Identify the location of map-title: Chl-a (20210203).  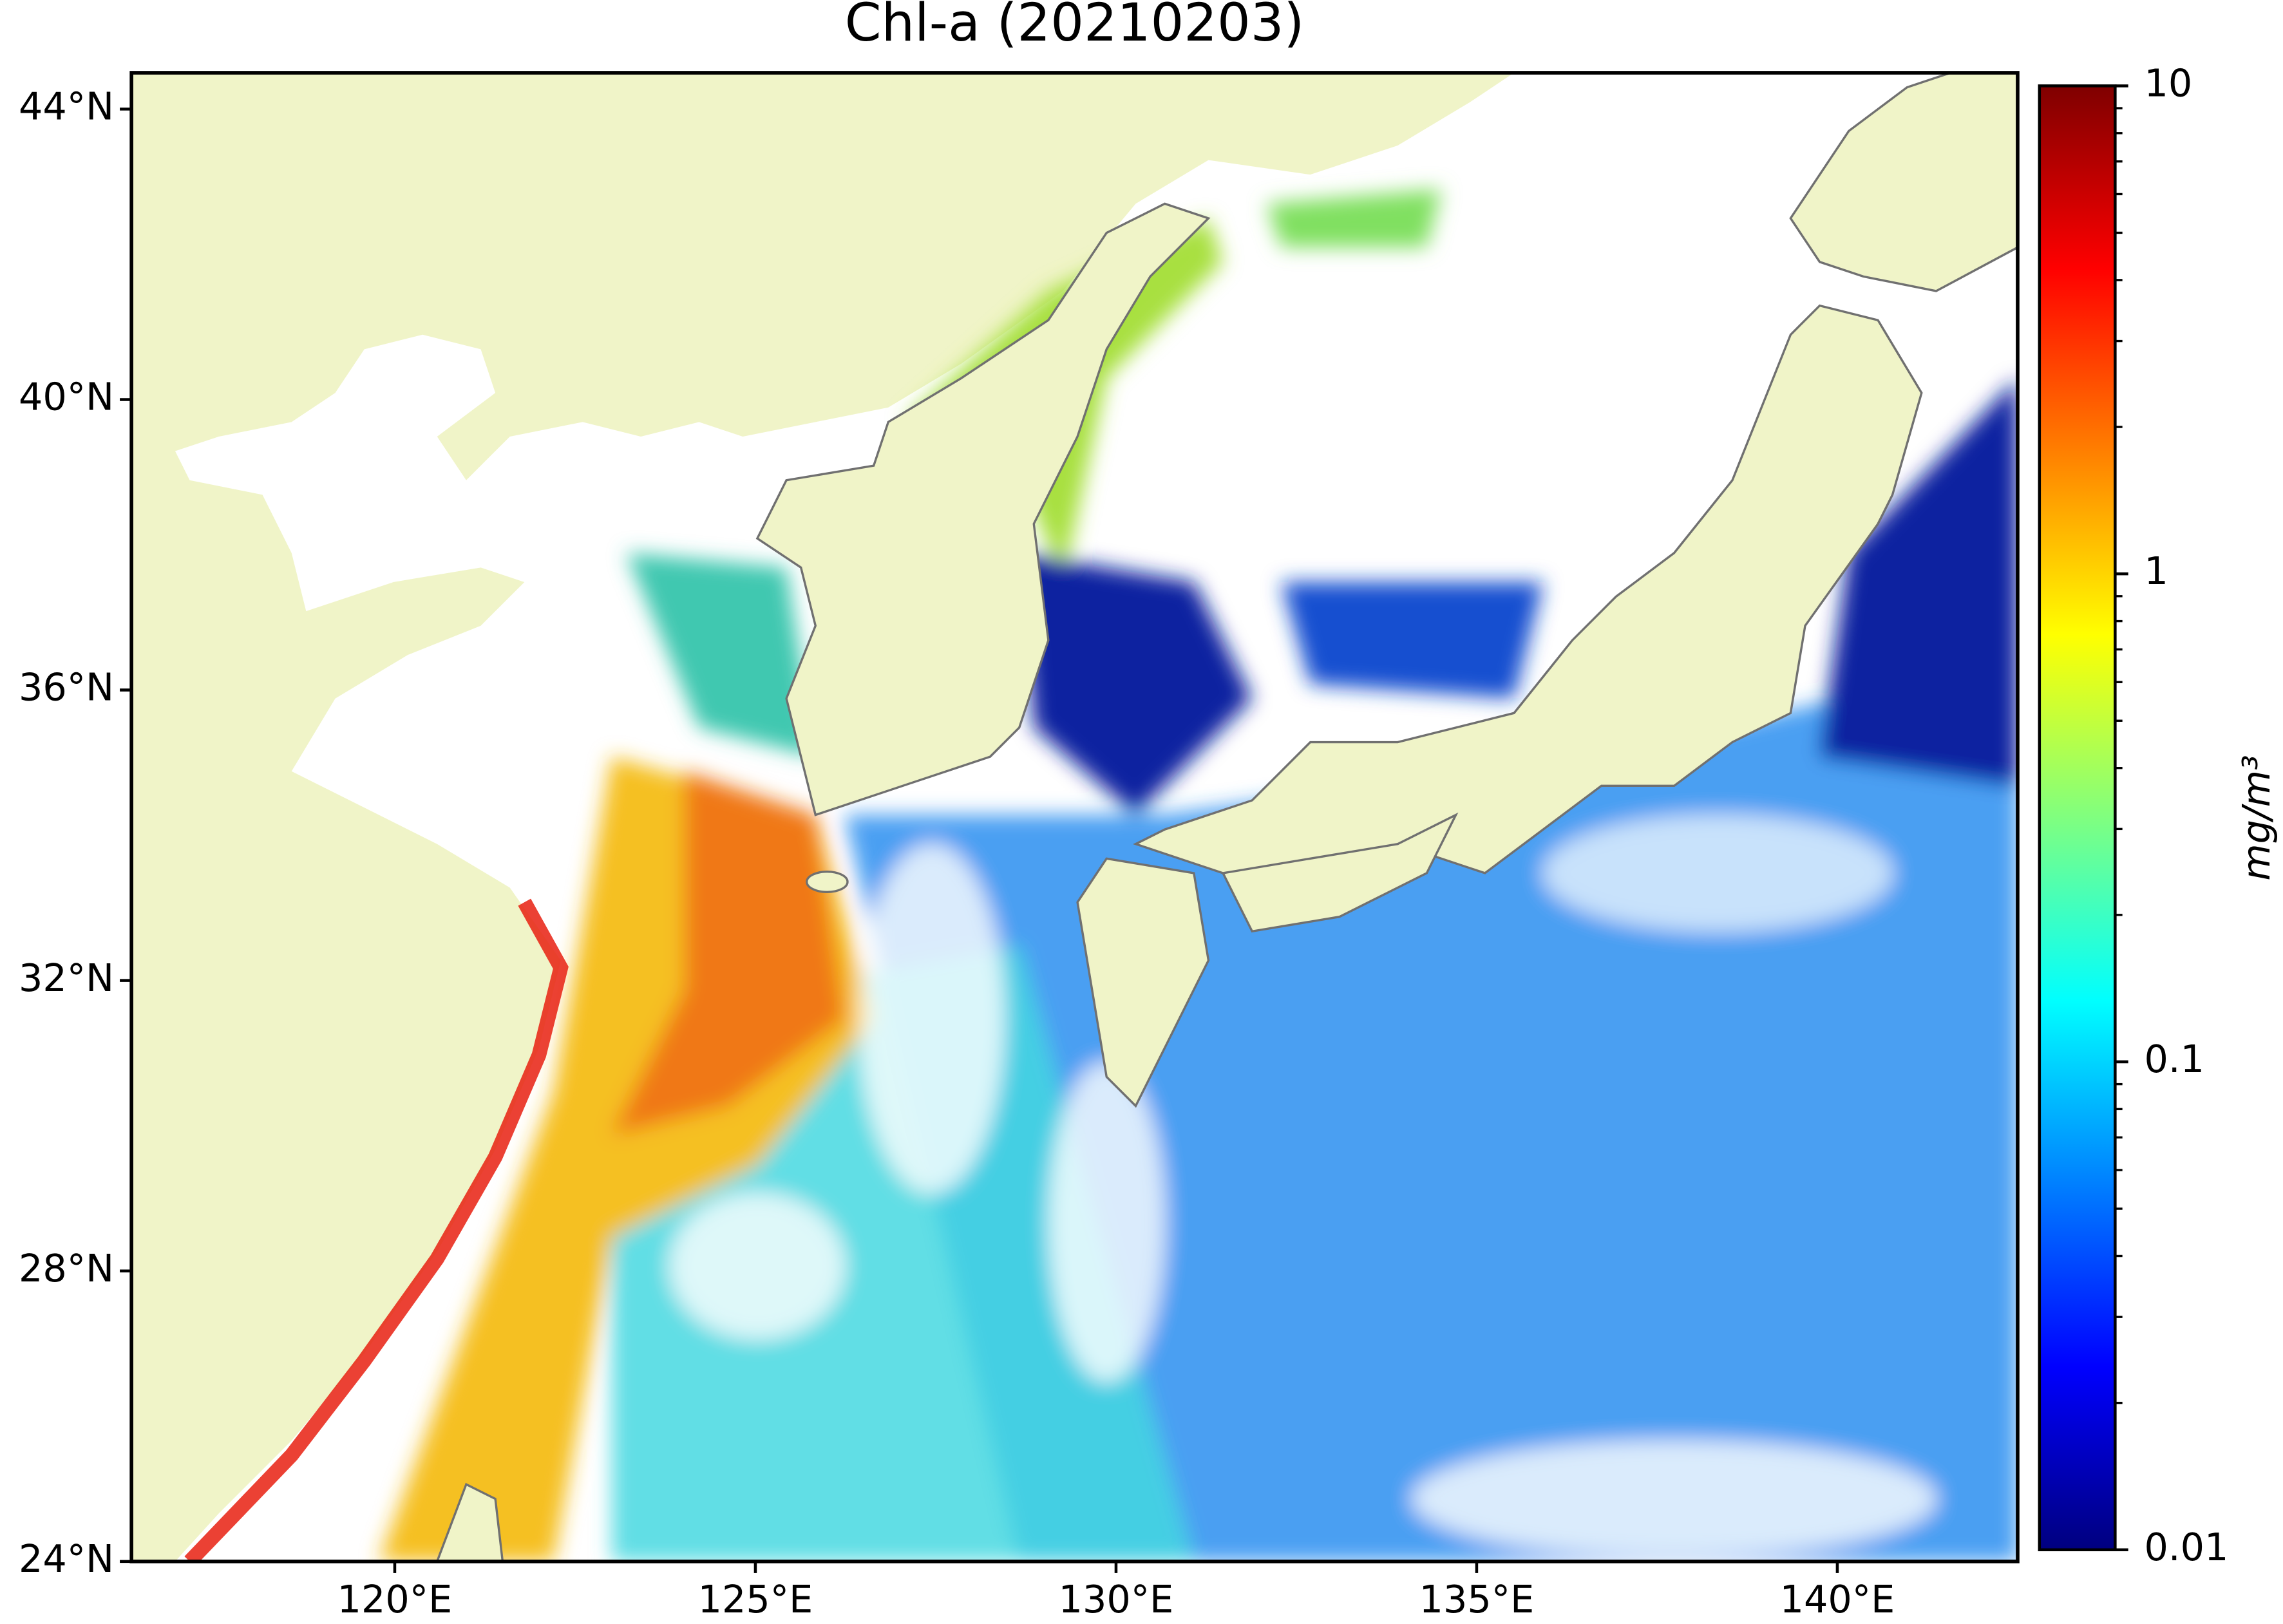
(1075, 27).